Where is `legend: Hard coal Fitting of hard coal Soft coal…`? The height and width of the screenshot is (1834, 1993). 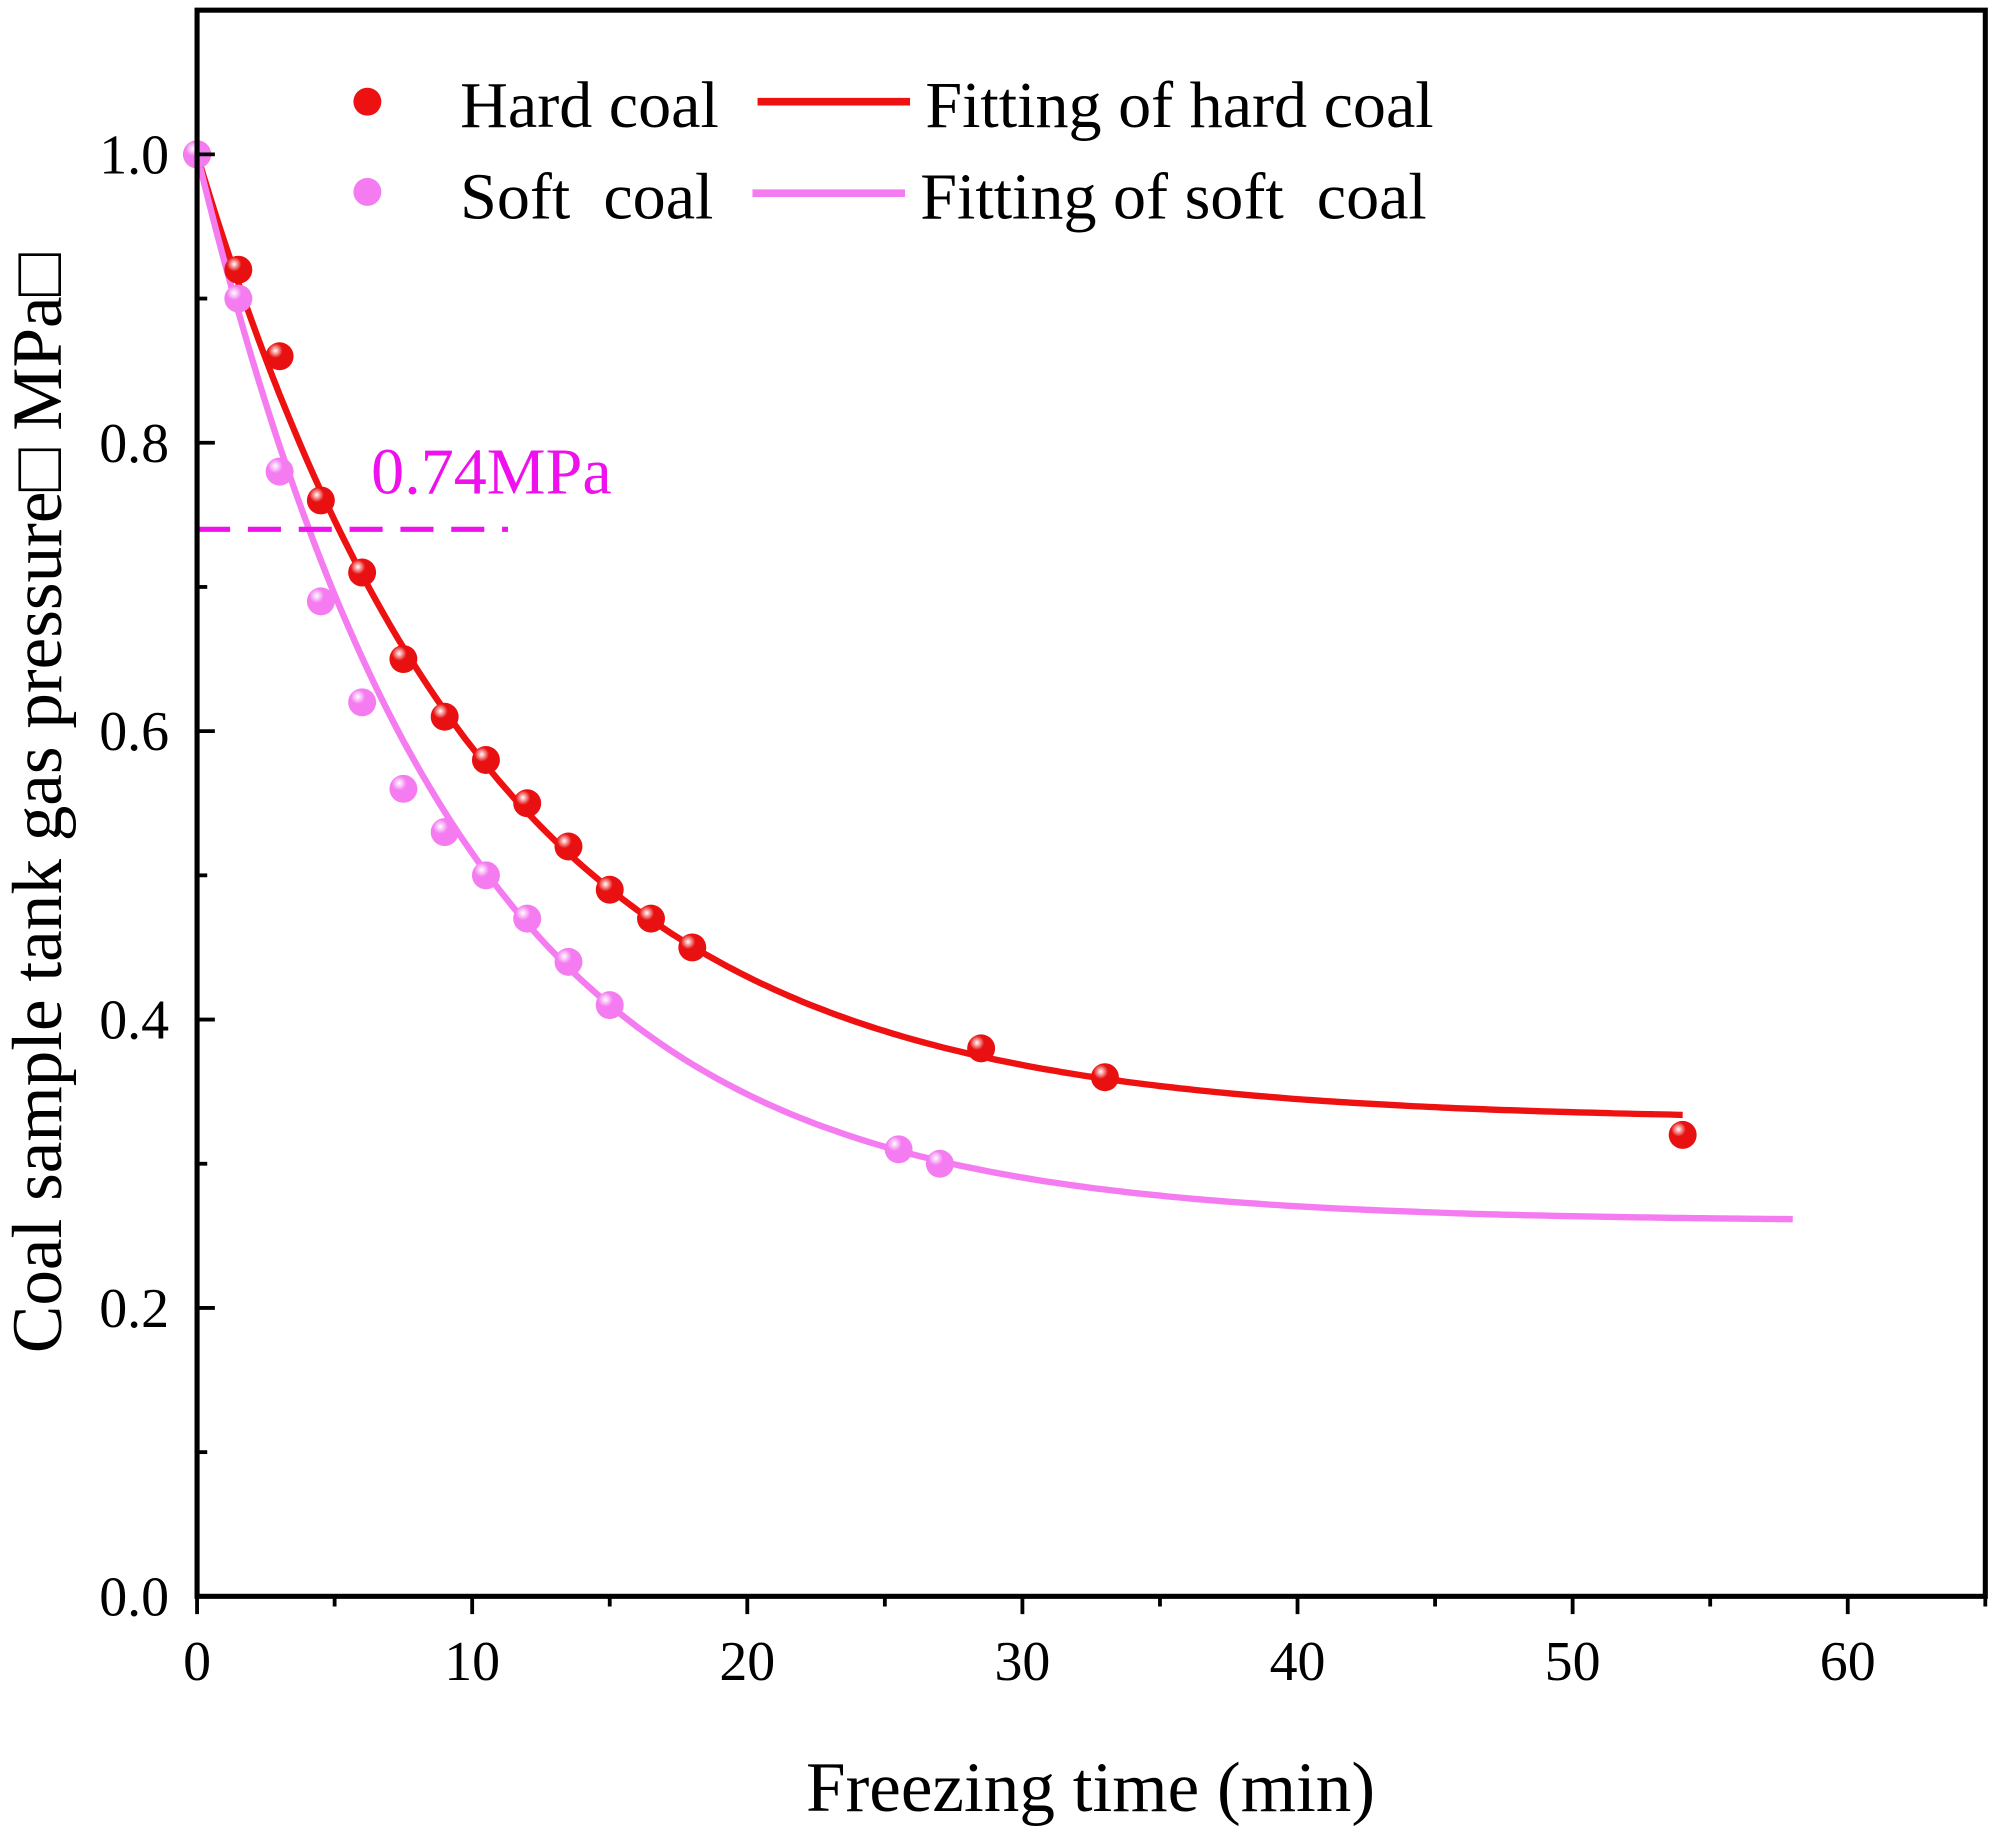
legend: Hard coal Fitting of hard coal Soft coal… is located at coordinates (893, 151).